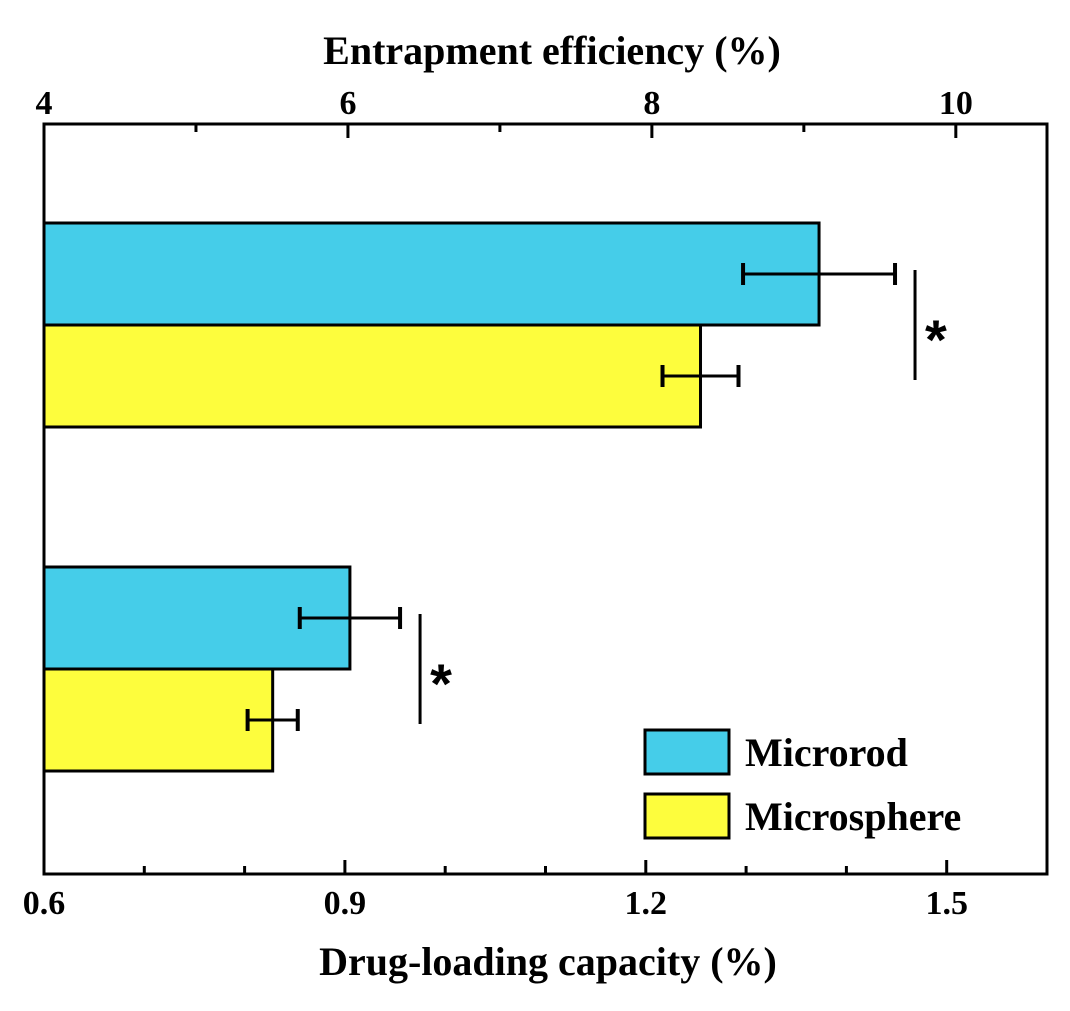 This screenshot has width=1070, height=1011. I want to click on legend: Microrod Microsphere, so click(802, 784).